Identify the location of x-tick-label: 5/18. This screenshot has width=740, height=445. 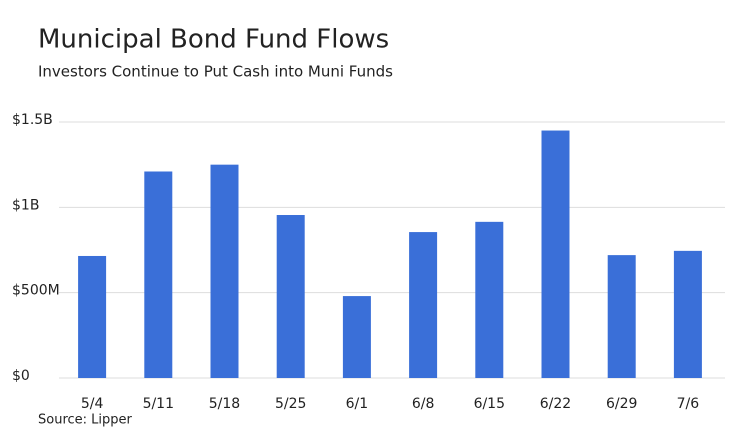
(224, 404).